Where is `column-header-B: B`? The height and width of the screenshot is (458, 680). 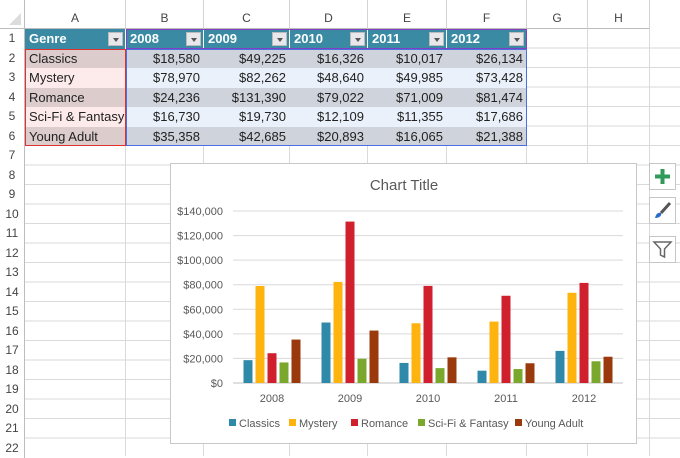
column-header-B: B is located at coordinates (165, 14).